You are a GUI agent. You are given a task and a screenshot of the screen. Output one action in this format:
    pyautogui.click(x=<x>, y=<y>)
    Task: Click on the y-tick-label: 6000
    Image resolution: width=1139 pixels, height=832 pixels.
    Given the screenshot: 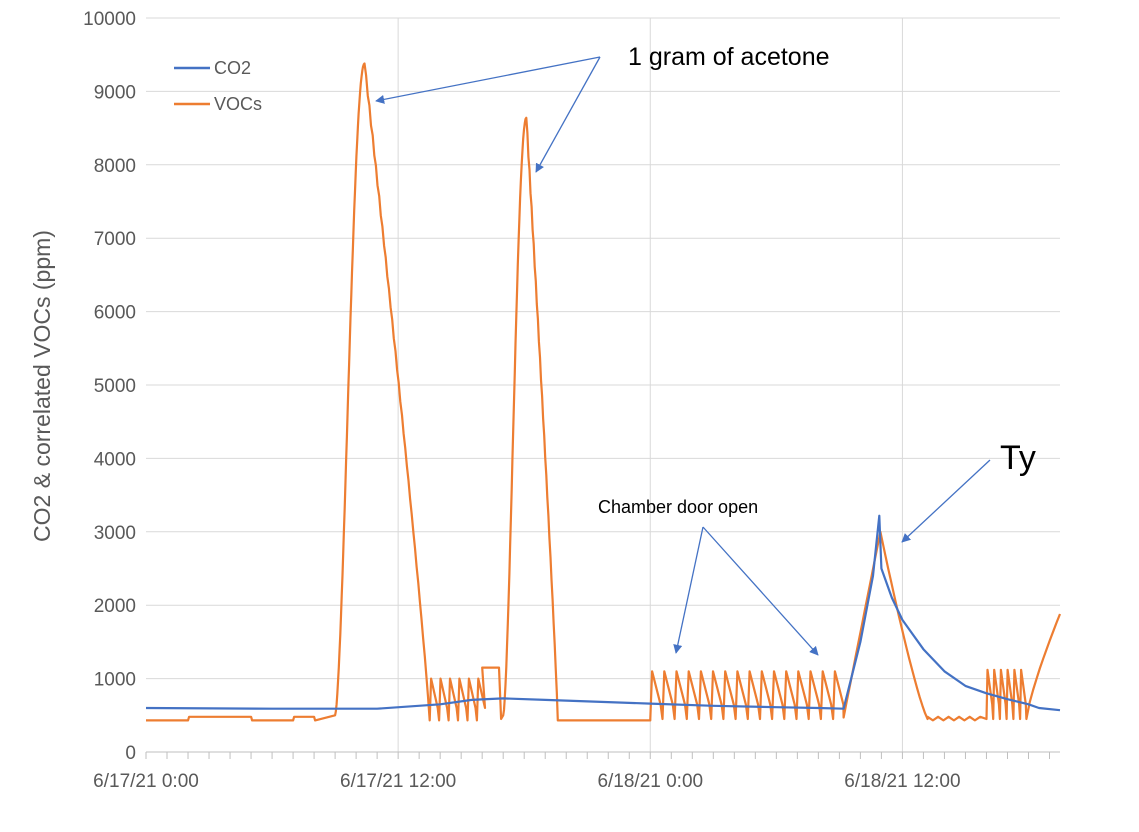 What is the action you would take?
    pyautogui.click(x=115, y=313)
    